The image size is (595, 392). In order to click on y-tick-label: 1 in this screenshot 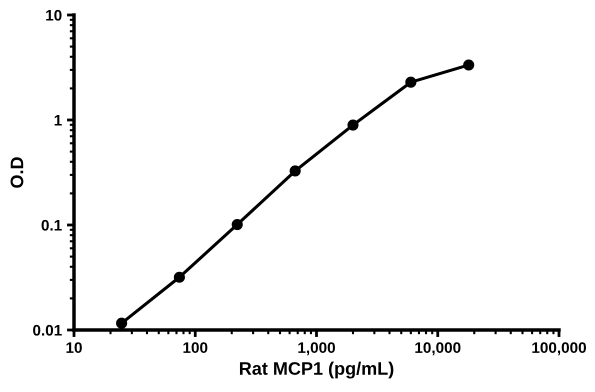, I will do `click(58, 120)`.